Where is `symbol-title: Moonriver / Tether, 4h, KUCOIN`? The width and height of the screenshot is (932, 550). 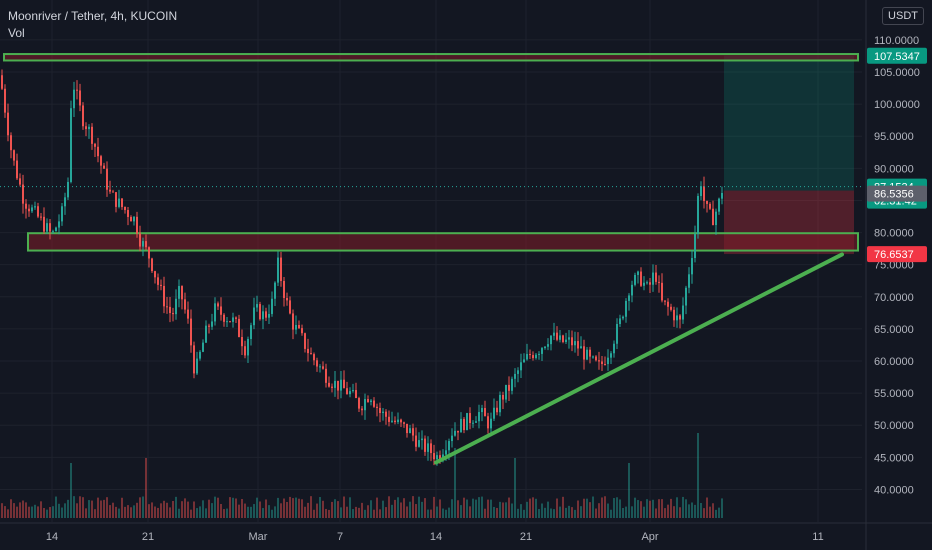
symbol-title: Moonriver / Tether, 4h, KUCOIN is located at coordinates (93, 16).